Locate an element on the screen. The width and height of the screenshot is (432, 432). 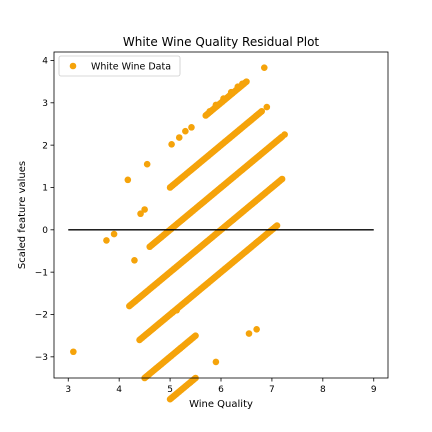
x-tick-label: 9 is located at coordinates (374, 390).